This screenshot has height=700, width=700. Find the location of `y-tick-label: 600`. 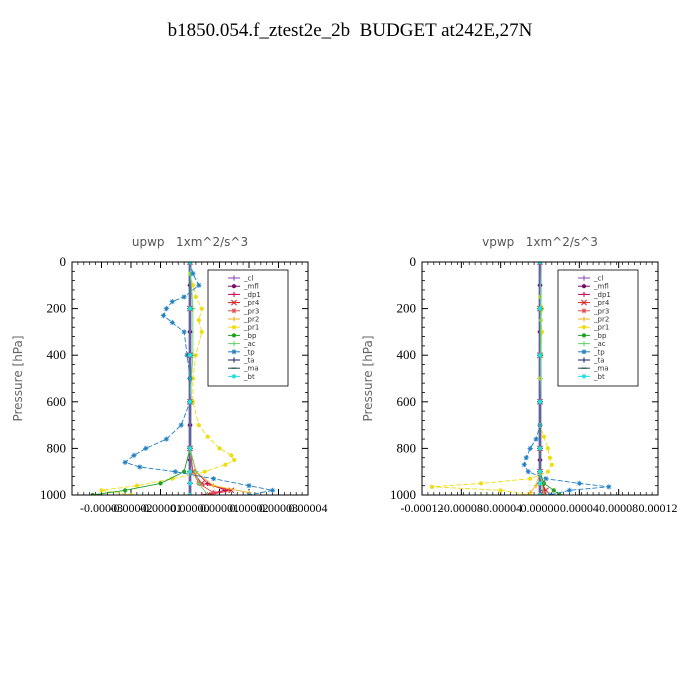

y-tick-label: 600 is located at coordinates (407, 401).